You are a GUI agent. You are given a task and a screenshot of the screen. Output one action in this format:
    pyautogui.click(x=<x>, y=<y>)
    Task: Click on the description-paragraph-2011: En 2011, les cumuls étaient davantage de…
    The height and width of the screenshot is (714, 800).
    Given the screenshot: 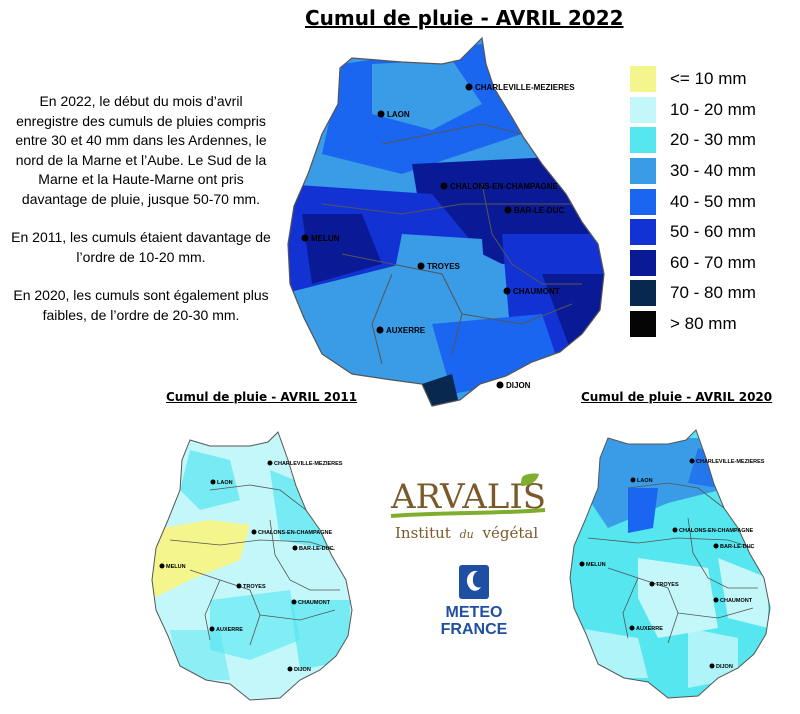 What is the action you would take?
    pyautogui.click(x=141, y=247)
    